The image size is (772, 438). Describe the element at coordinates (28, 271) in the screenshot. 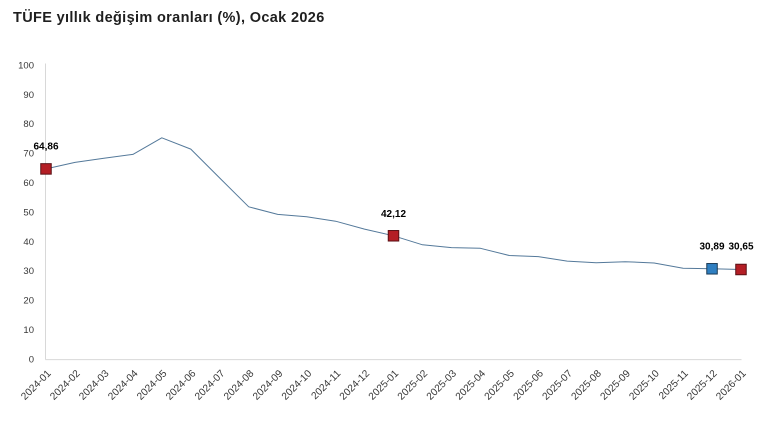

I see `svg-text: 30` at that location.